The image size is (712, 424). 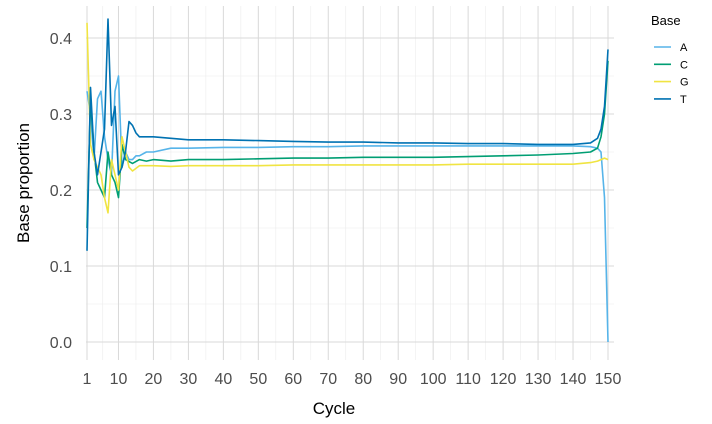 I want to click on x-tick-label: 30, so click(x=189, y=379).